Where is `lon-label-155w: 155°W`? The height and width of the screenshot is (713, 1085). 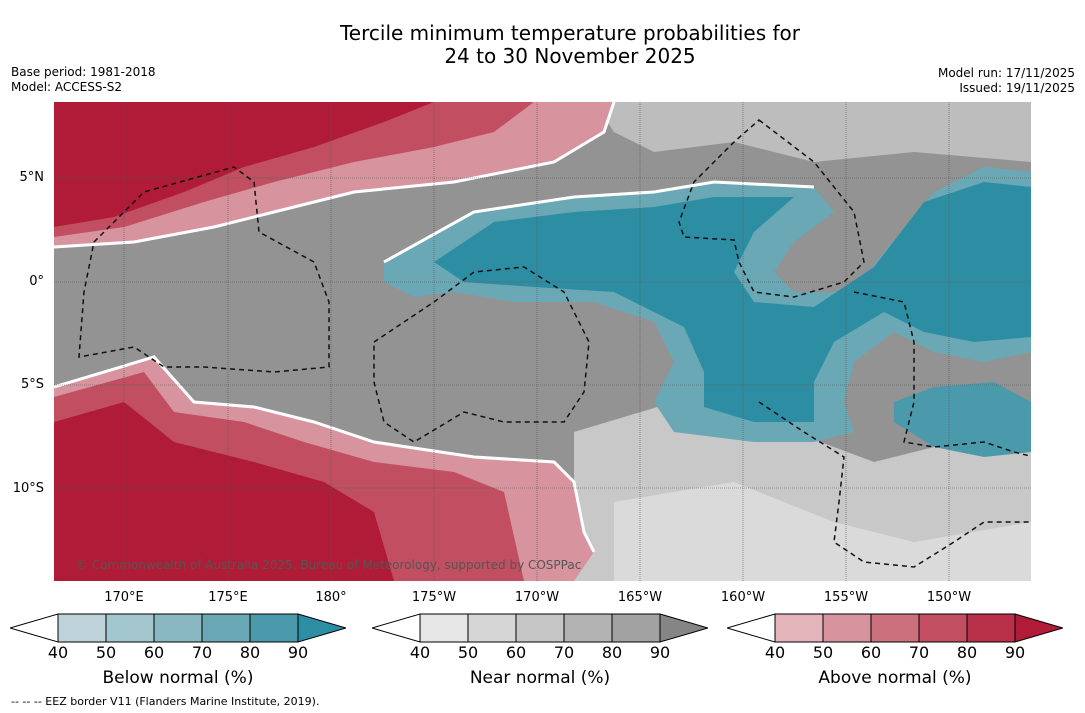
lon-label-155w: 155°W is located at coordinates (846, 597).